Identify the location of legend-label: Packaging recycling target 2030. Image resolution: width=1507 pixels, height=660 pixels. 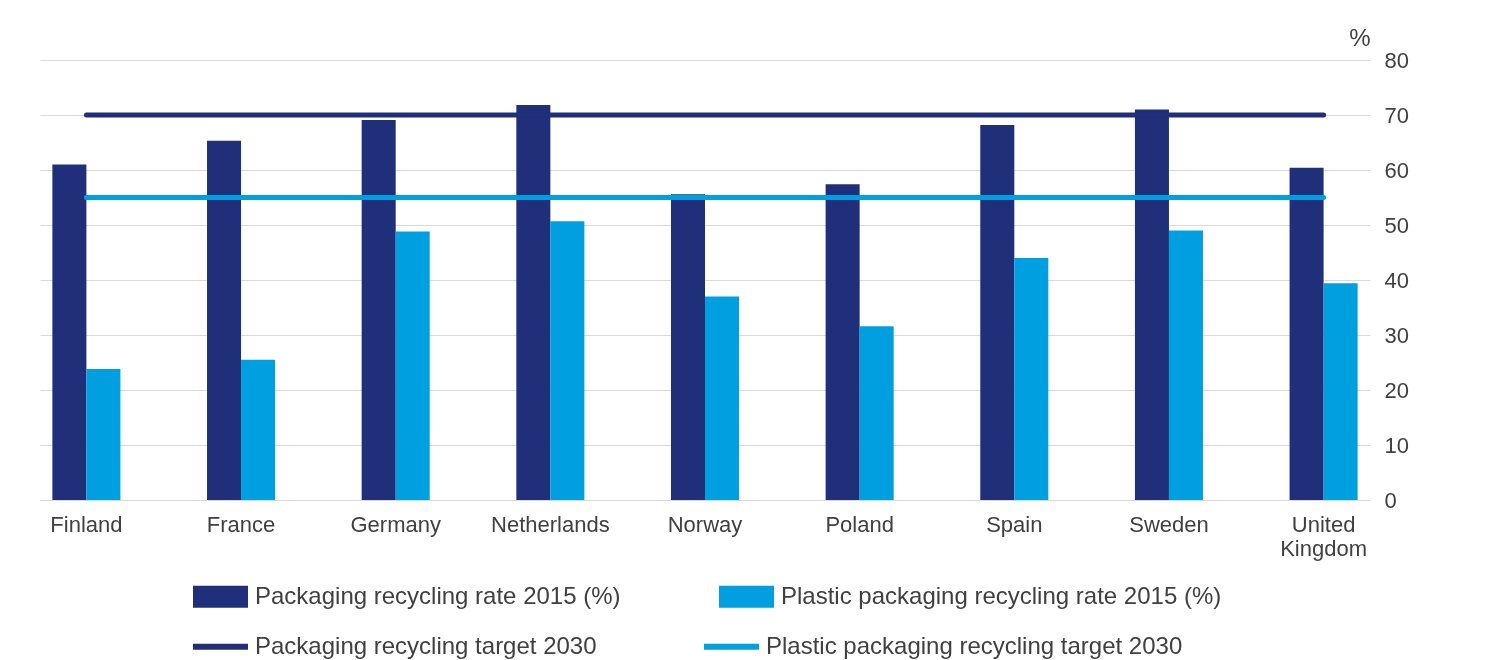
(426, 645).